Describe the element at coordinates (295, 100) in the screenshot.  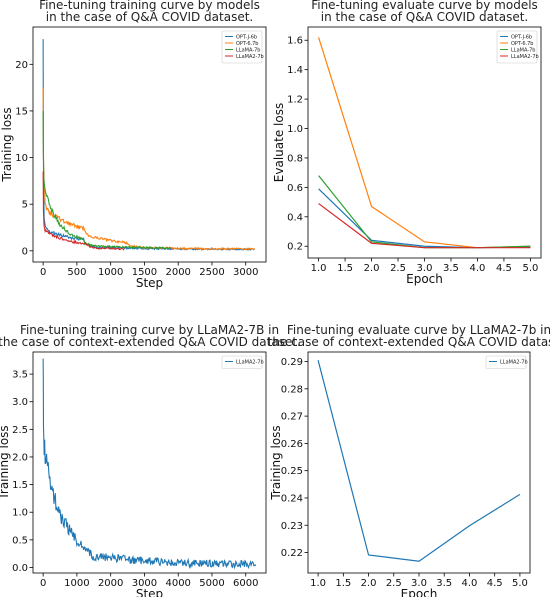
I see `y-tick-label: 1.2` at that location.